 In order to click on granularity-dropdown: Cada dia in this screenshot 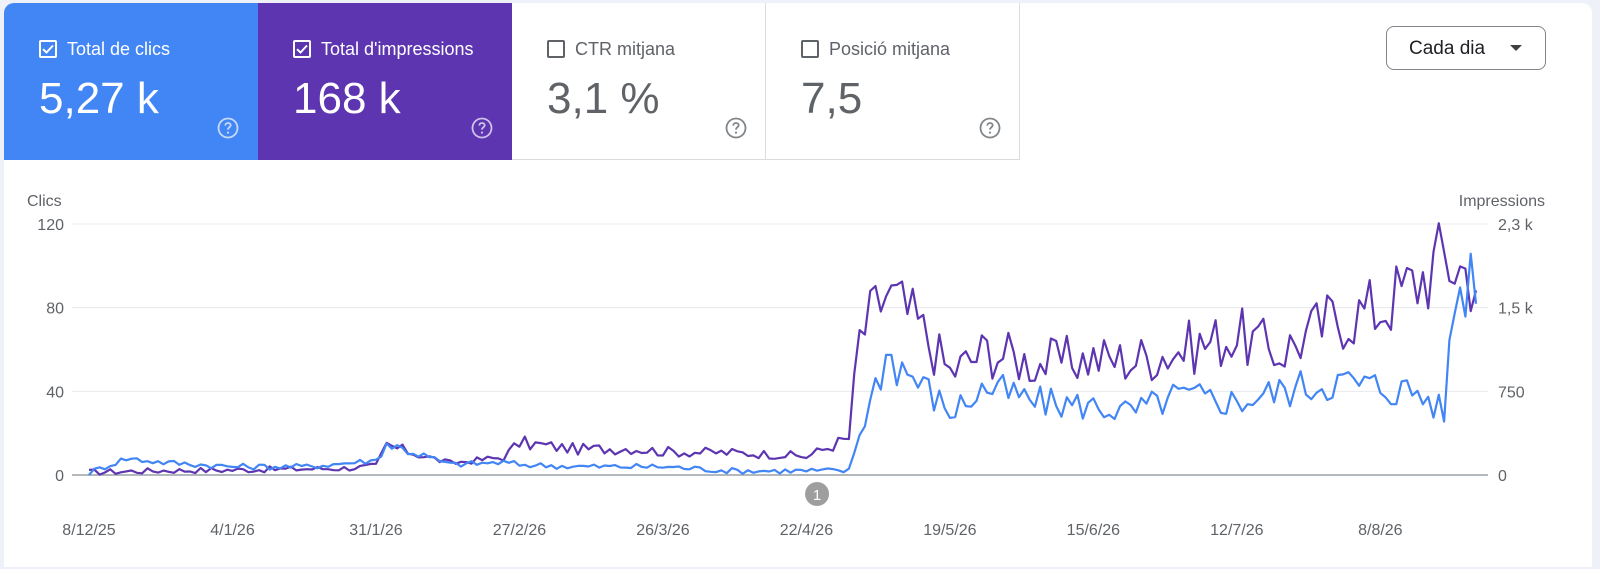, I will do `click(1466, 48)`.